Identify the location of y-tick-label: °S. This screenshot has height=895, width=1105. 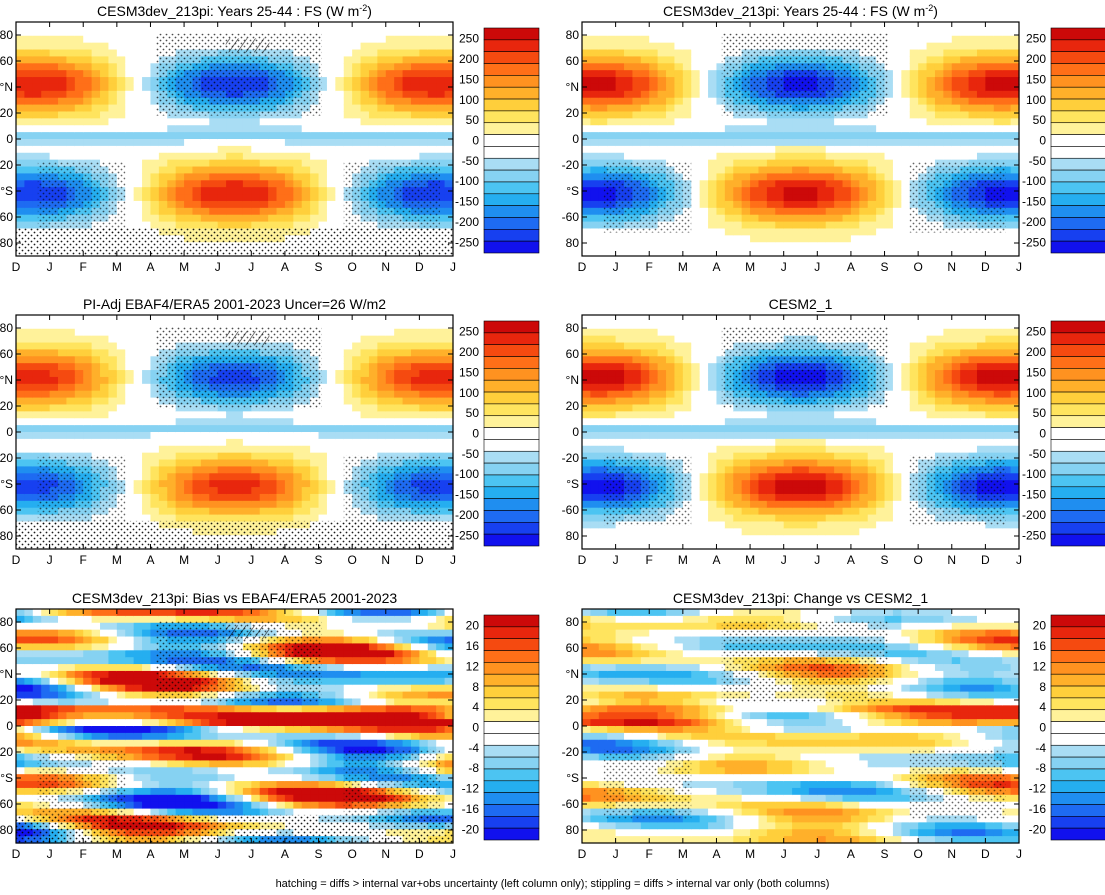
(572, 191).